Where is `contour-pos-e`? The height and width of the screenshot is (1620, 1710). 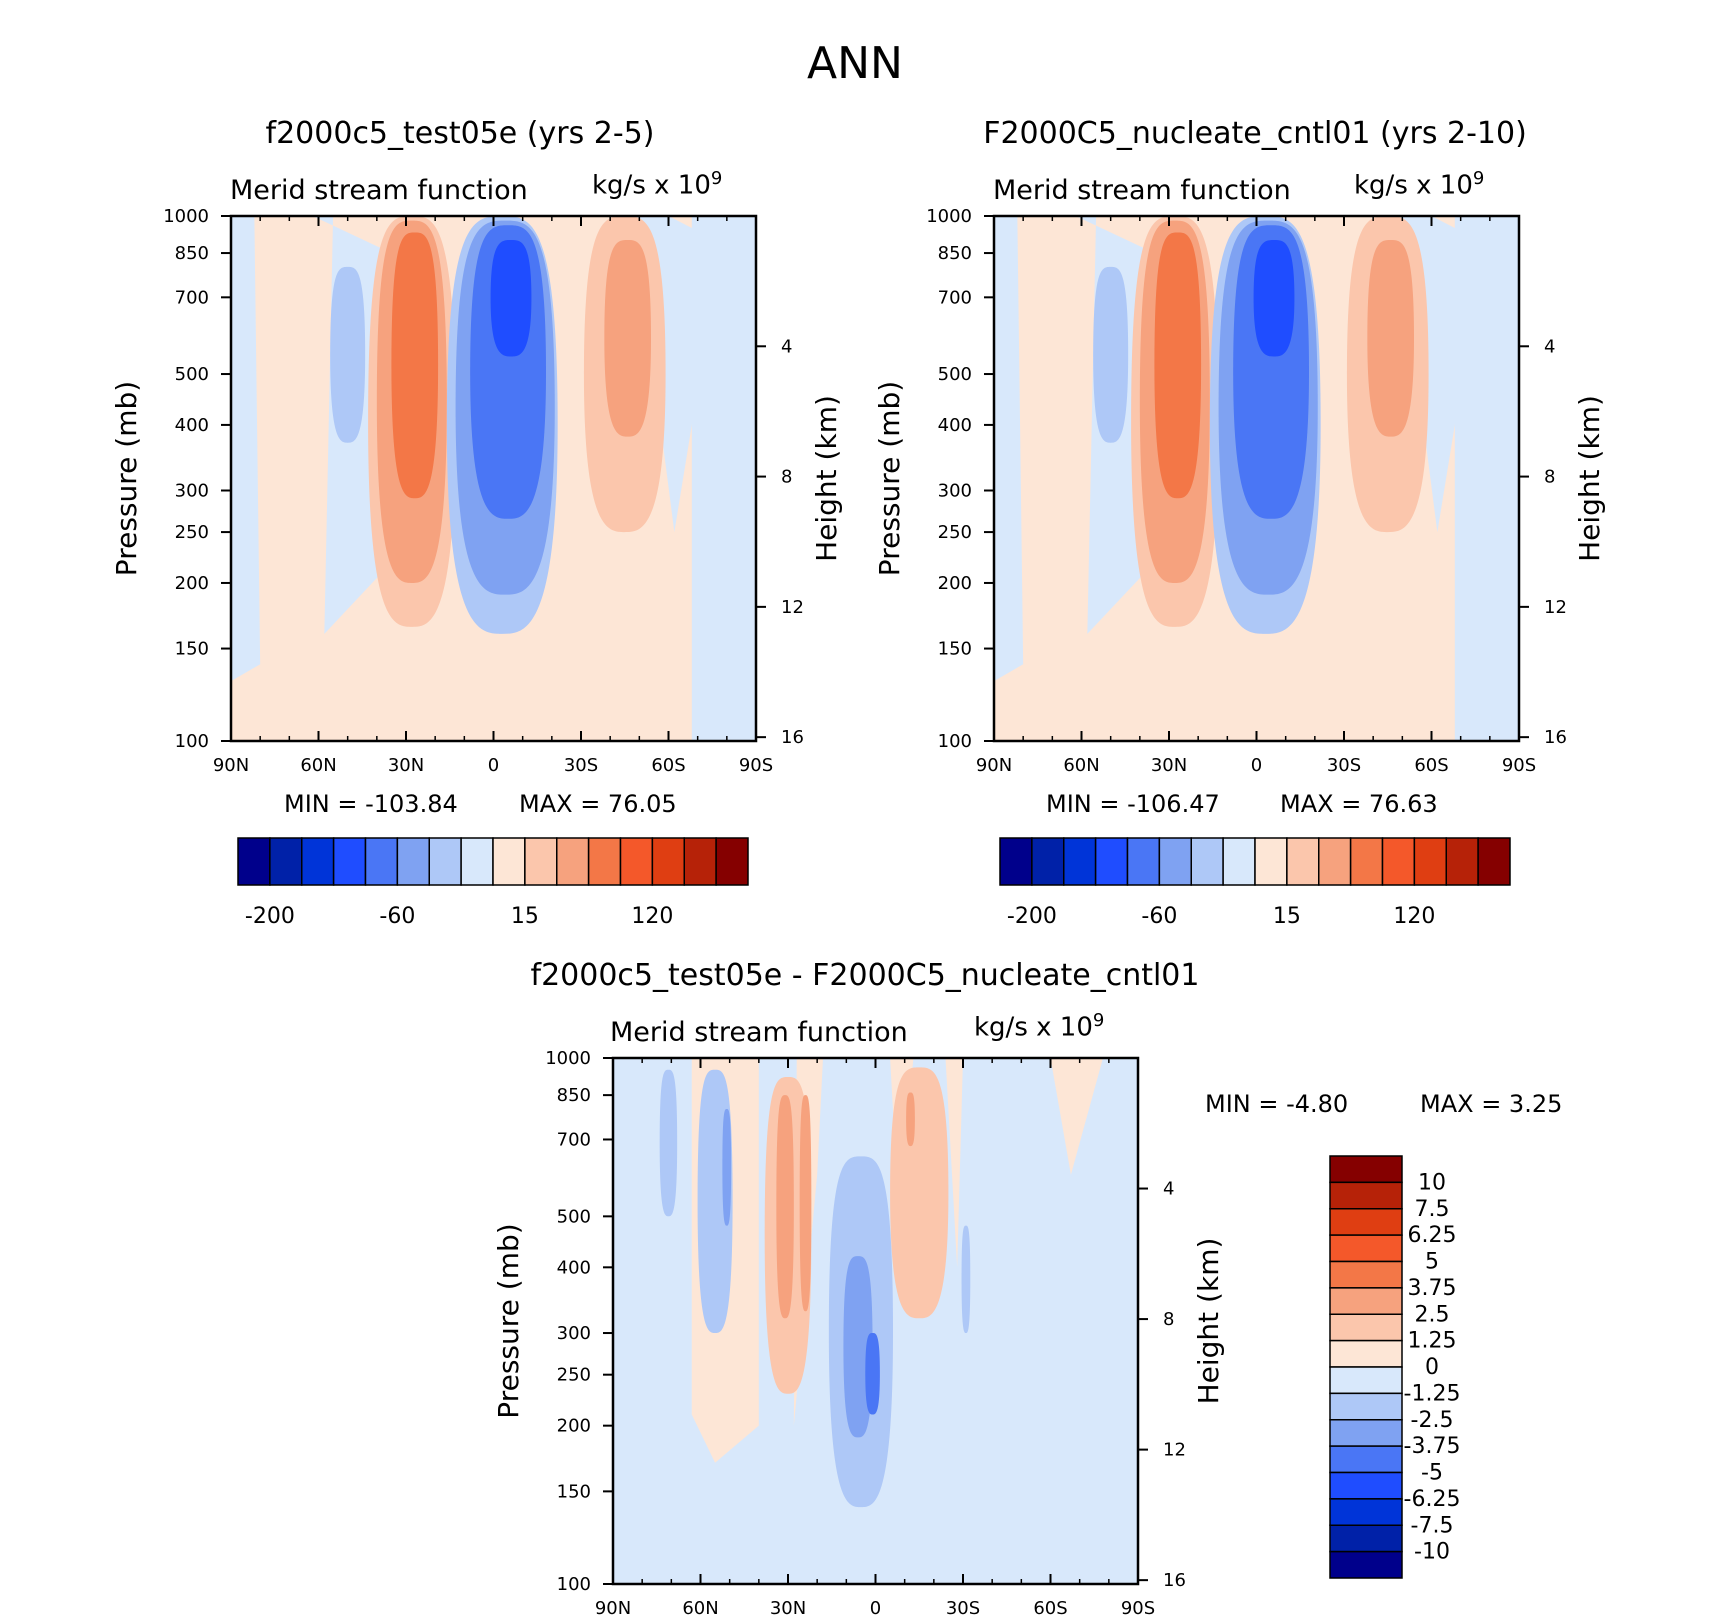
contour-pos-e is located at coordinates (910, 1119).